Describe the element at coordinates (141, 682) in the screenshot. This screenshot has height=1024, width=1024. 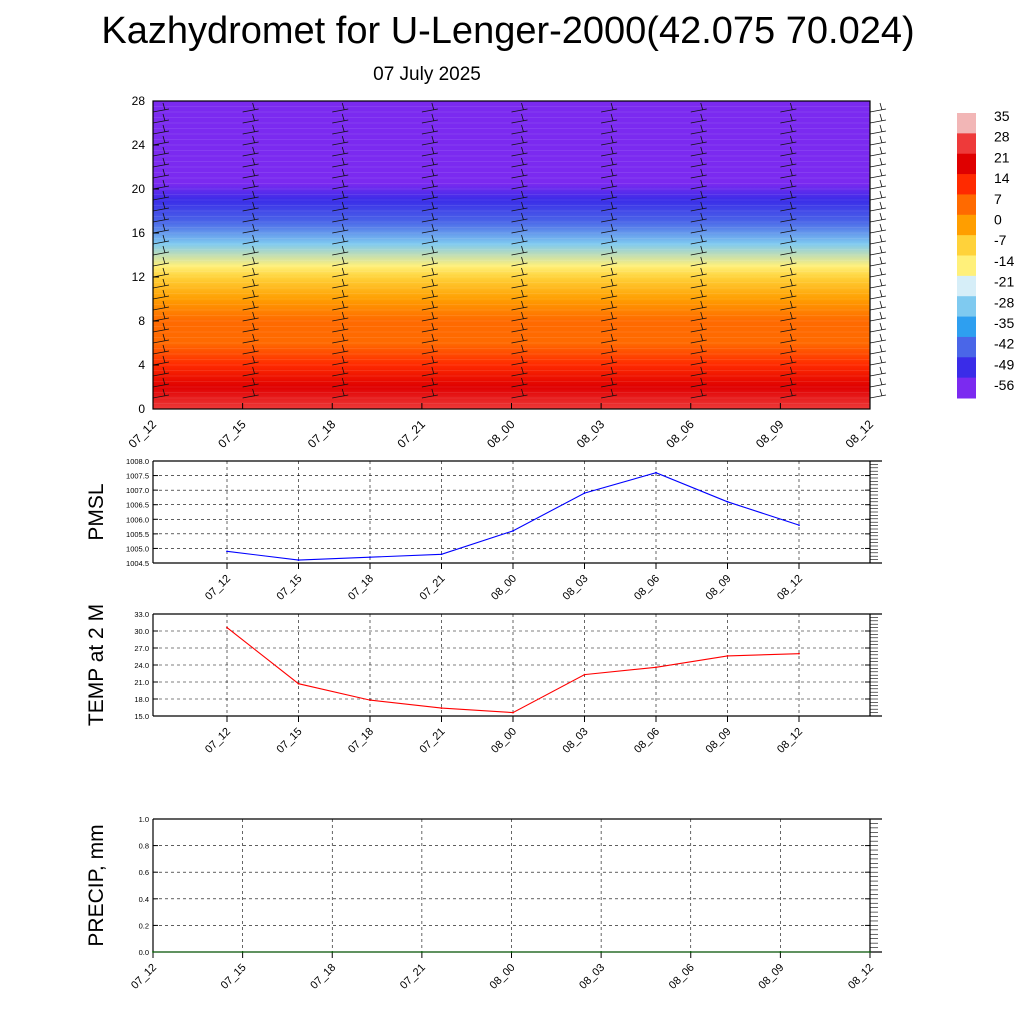
I see `y-tick-label: 21.0` at that location.